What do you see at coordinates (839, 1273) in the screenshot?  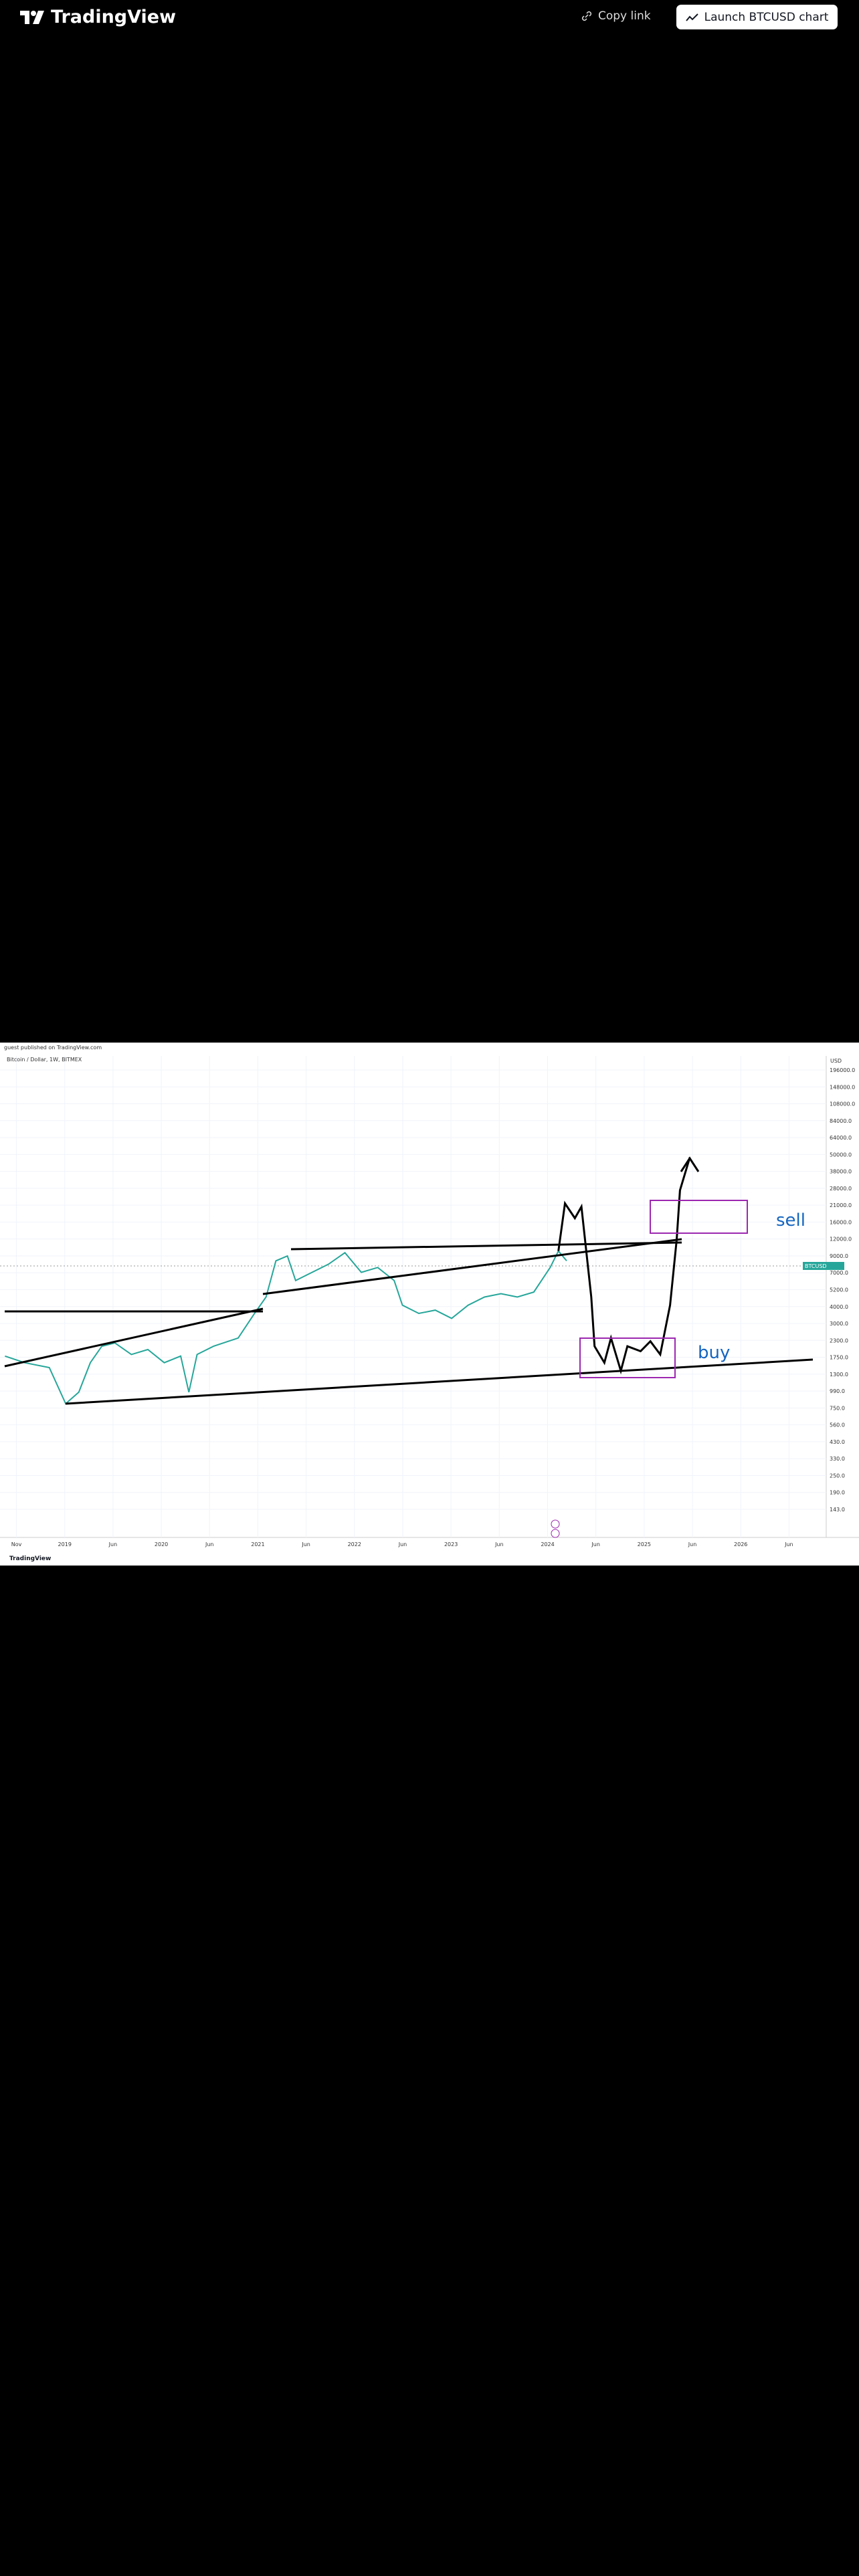 I see `price-label: 7000.0` at bounding box center [839, 1273].